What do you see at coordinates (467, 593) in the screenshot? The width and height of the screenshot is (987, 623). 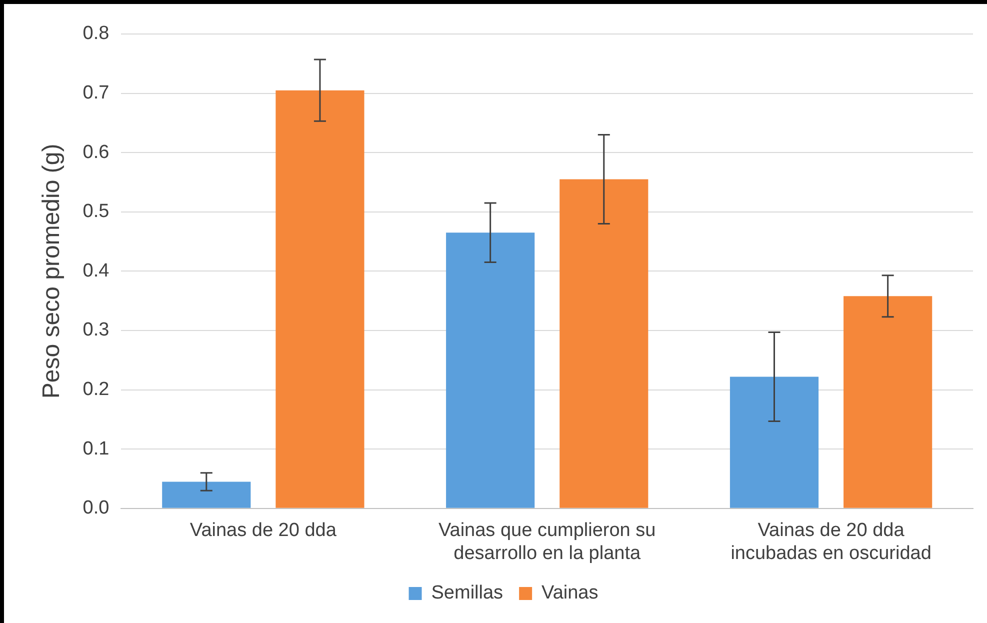 I see `legend-label: Semillas` at bounding box center [467, 593].